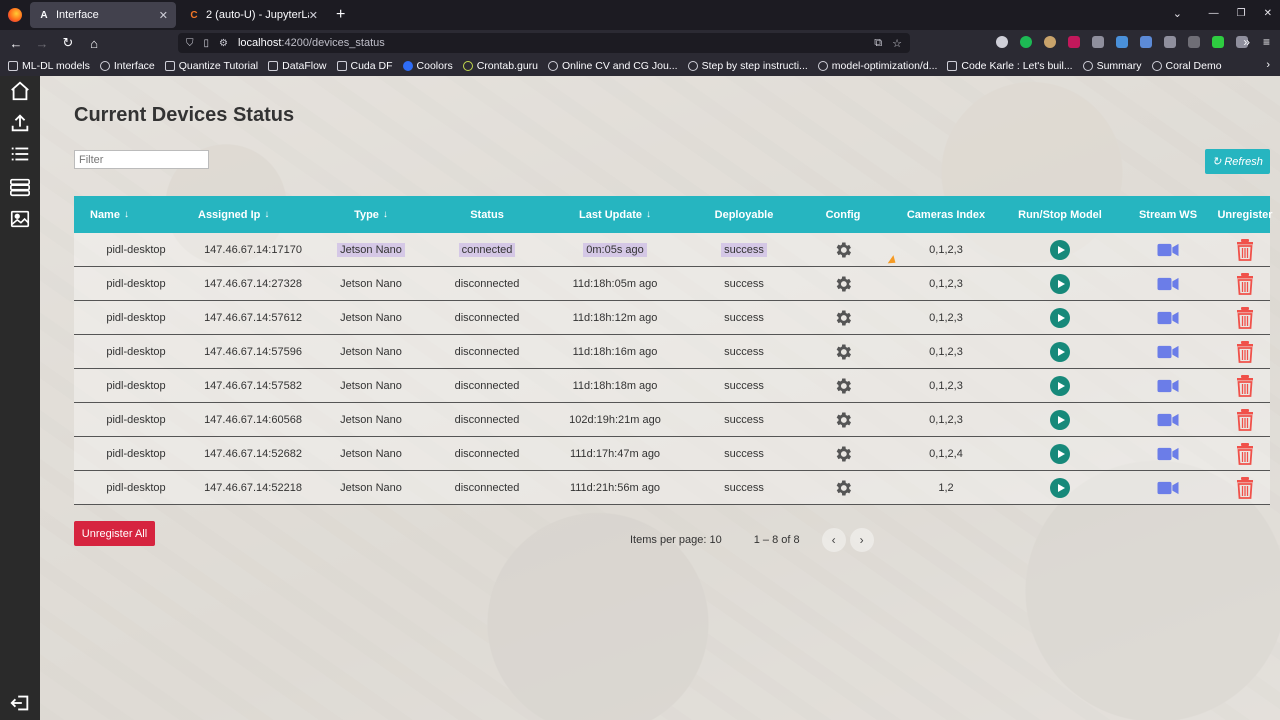 The width and height of the screenshot is (1280, 720). Describe the element at coordinates (897, 43) in the screenshot. I see `star-icon: ☆` at that location.